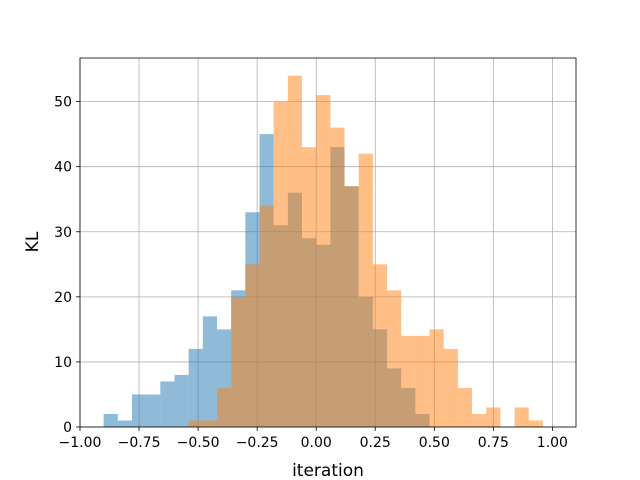  I want to click on y-tick-label: 10, so click(63, 363).